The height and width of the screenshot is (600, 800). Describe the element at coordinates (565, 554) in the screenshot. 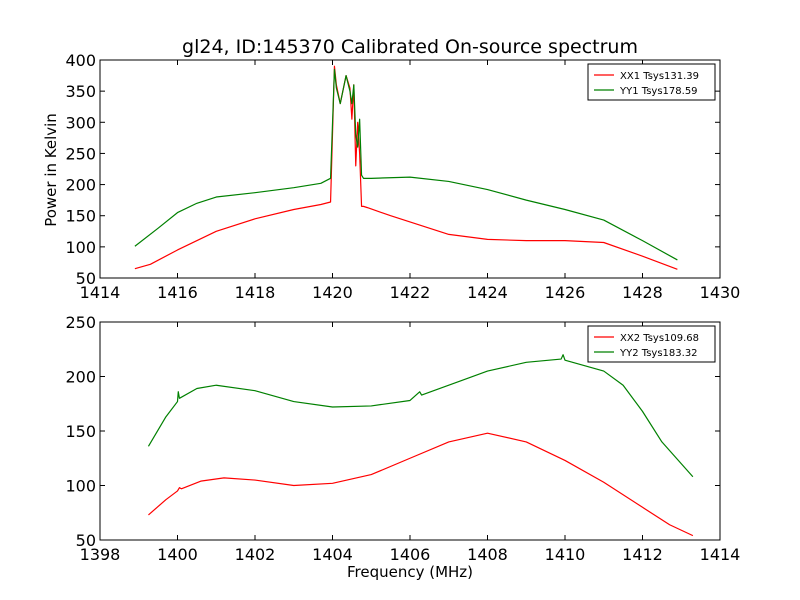

I see `bottom-xtick-label: 1410` at that location.